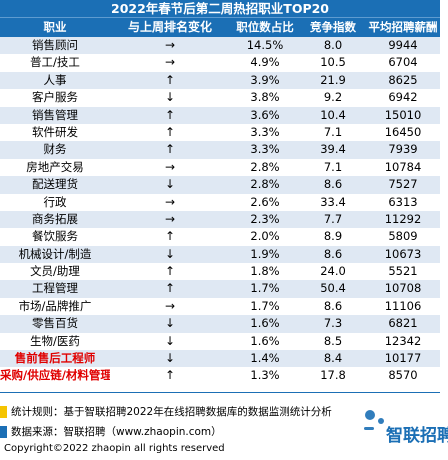 The image size is (448, 460). I want to click on cell-ratio: 1.8%, so click(265, 271).